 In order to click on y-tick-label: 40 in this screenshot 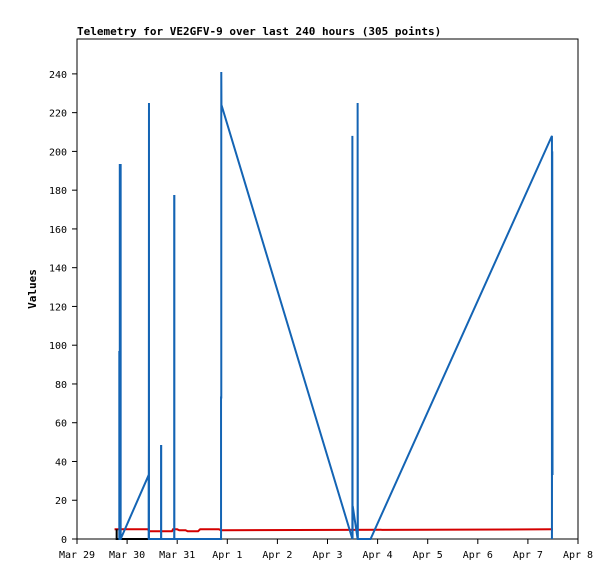, I will do `click(61, 462)`.